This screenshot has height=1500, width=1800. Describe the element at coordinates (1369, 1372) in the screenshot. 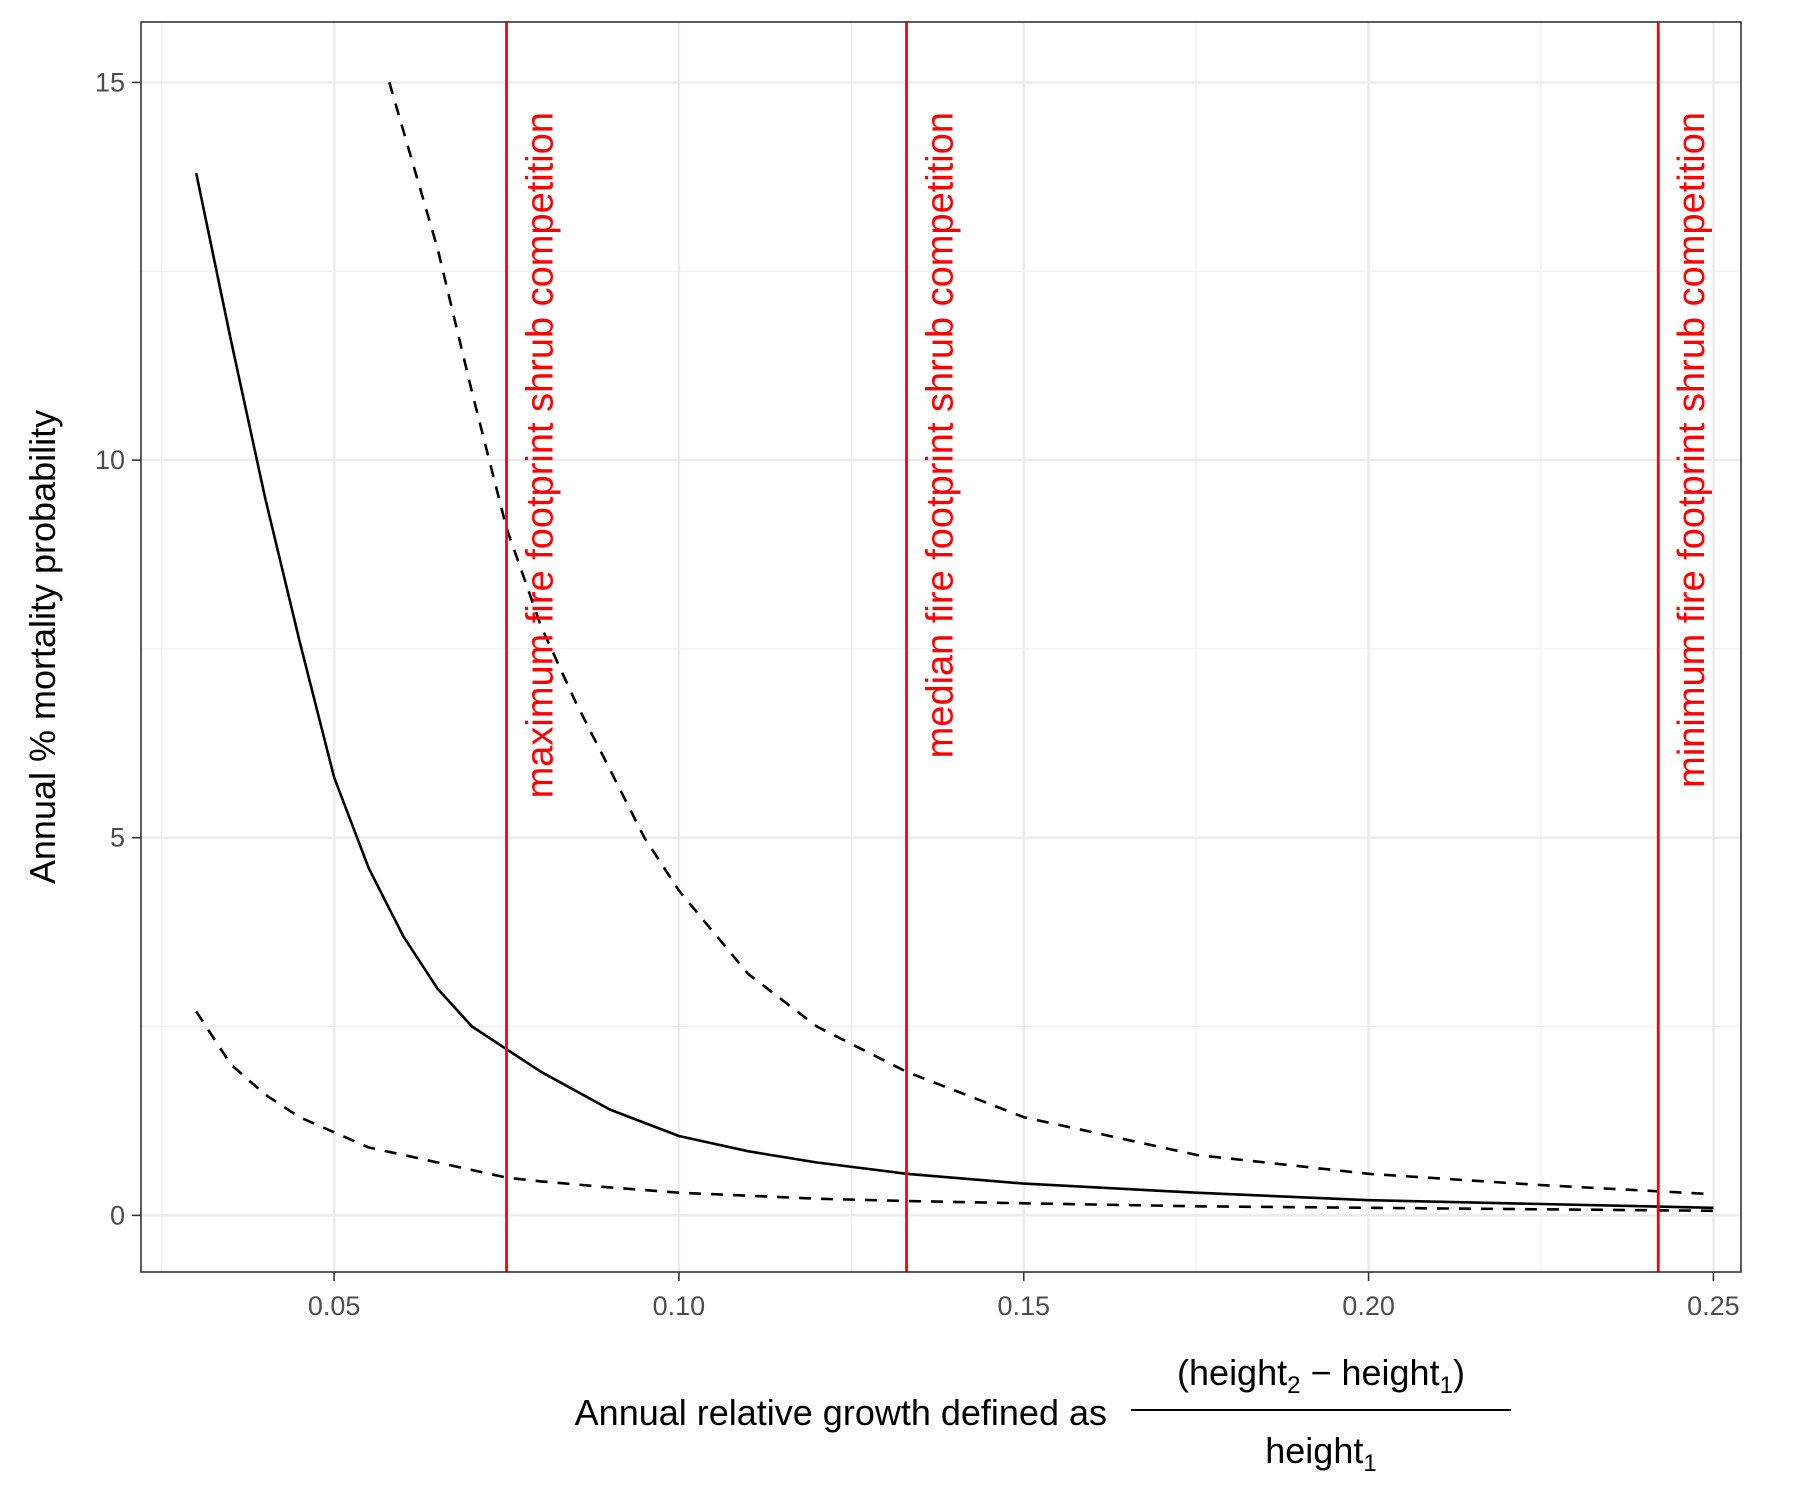

I see `numerator-minus: − height` at that location.